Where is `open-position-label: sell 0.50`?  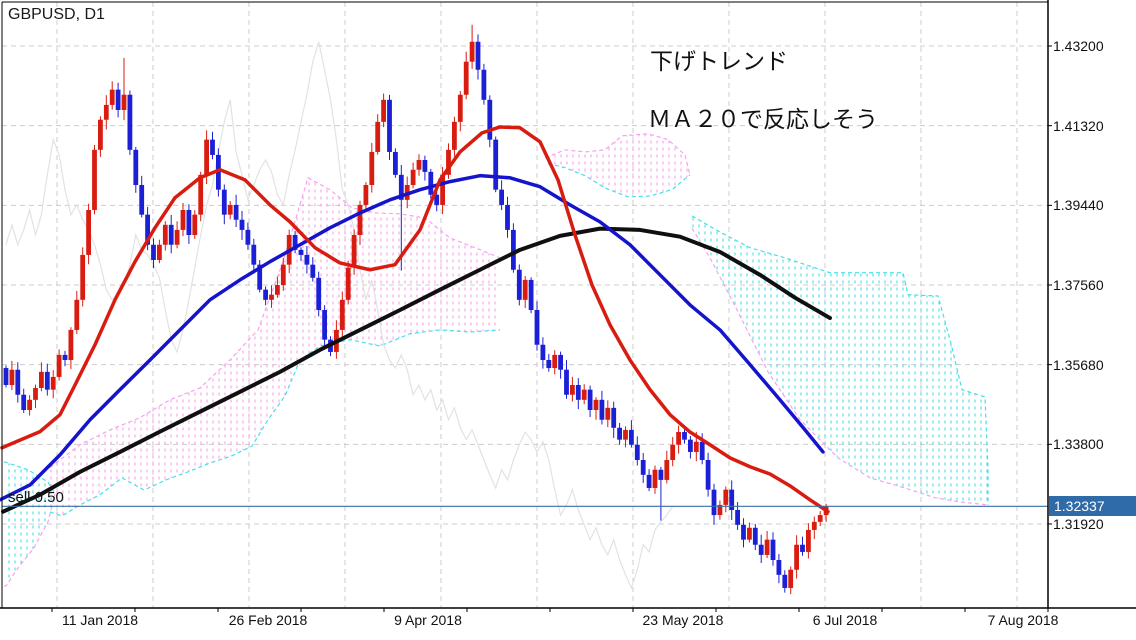
open-position-label: sell 0.50 is located at coordinates (36, 497).